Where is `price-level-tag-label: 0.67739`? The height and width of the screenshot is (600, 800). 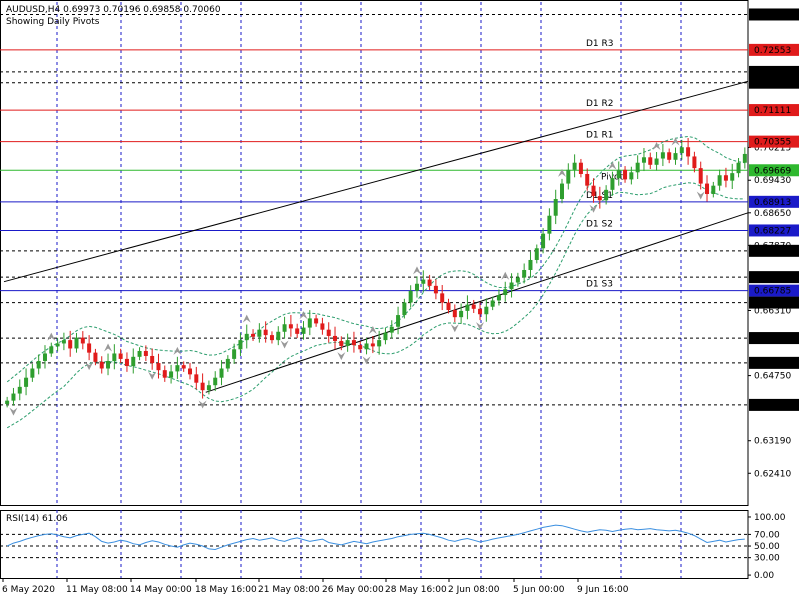 price-level-tag-label: 0.67739 is located at coordinates (772, 252).